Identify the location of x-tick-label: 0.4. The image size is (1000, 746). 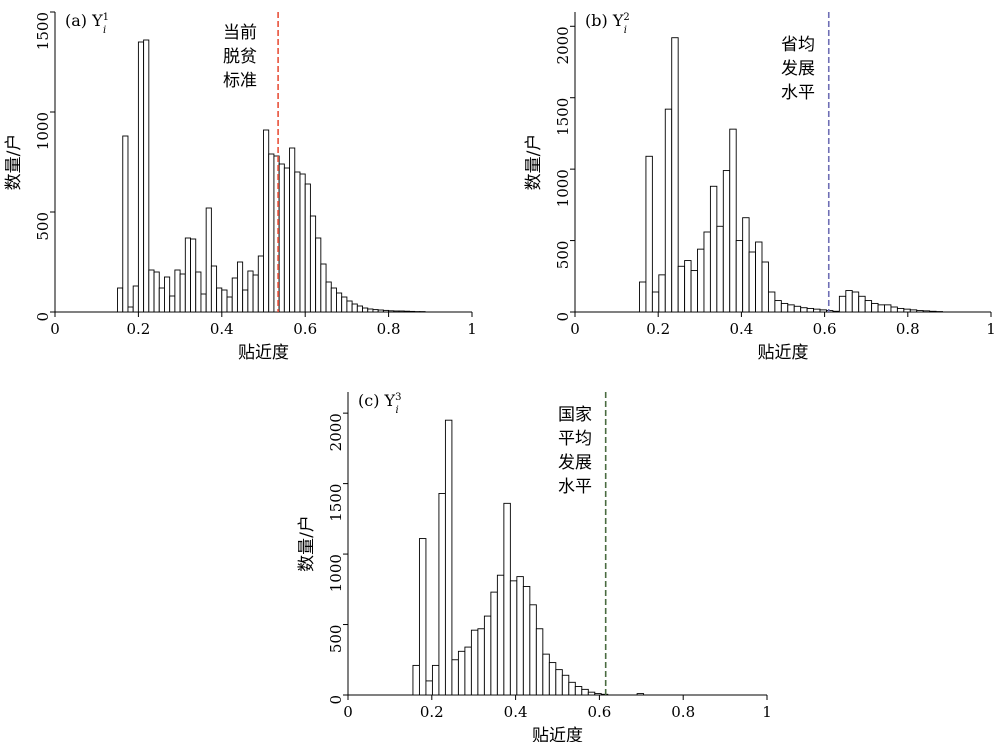
(741, 329).